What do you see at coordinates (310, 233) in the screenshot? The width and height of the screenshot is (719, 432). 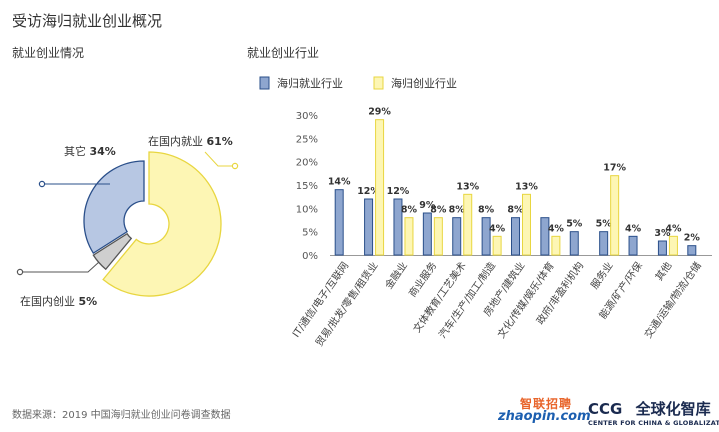 I see `y-tick-label: 5%` at bounding box center [310, 233].